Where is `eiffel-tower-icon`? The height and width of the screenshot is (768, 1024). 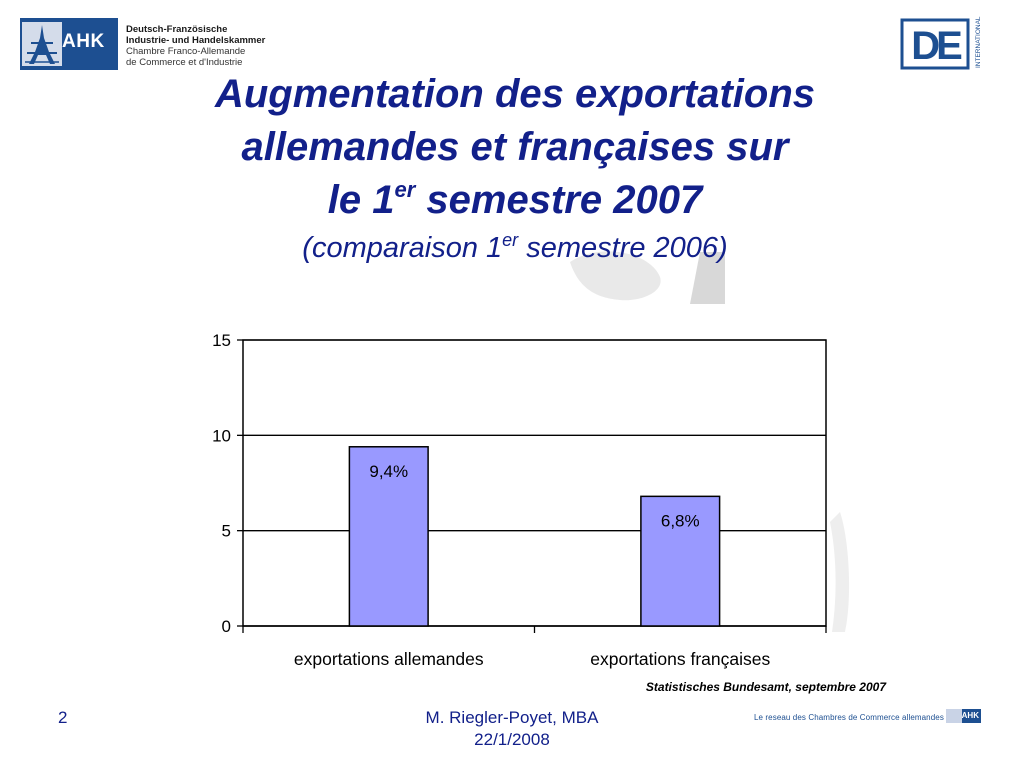 eiffel-tower-icon is located at coordinates (42, 44).